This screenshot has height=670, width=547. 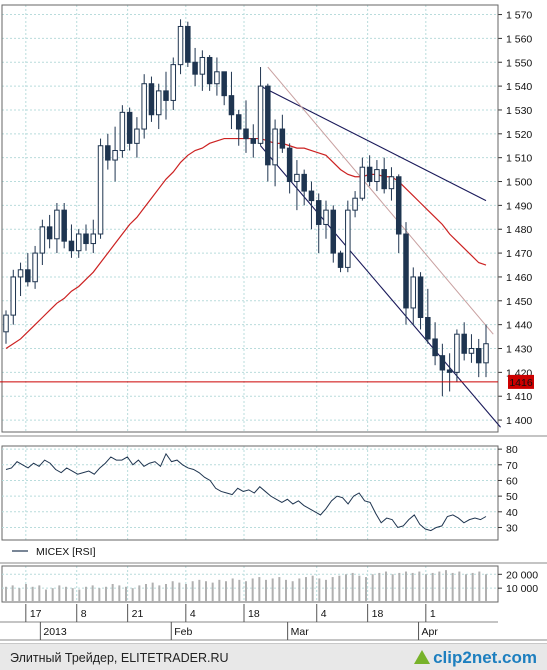 I want to click on y-tick-label: 1 540, so click(x=519, y=87).